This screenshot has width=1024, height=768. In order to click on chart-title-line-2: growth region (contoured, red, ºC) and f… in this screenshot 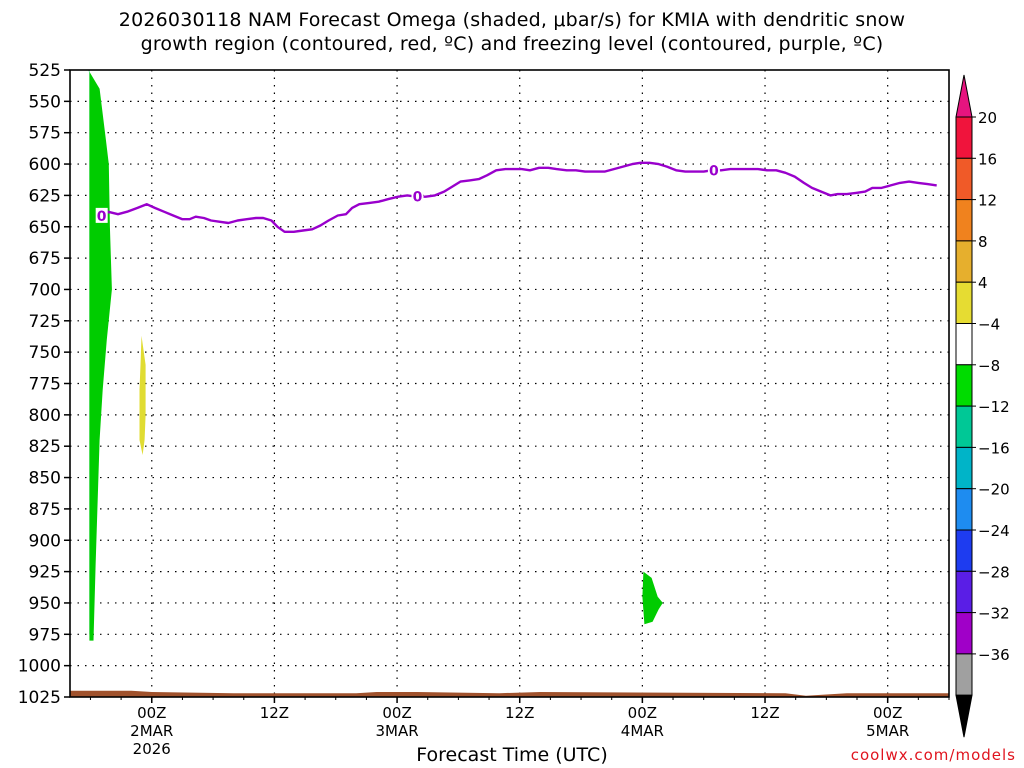, I will do `click(512, 44)`.